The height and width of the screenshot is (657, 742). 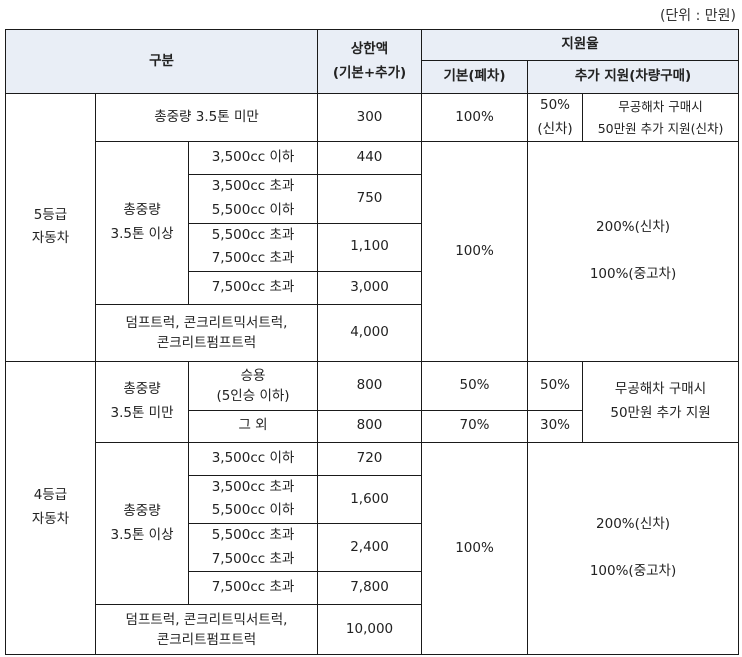 What do you see at coordinates (253, 247) in the screenshot?
I see `grade5-cc: 5,500cc 초과 7,500cc 초과` at bounding box center [253, 247].